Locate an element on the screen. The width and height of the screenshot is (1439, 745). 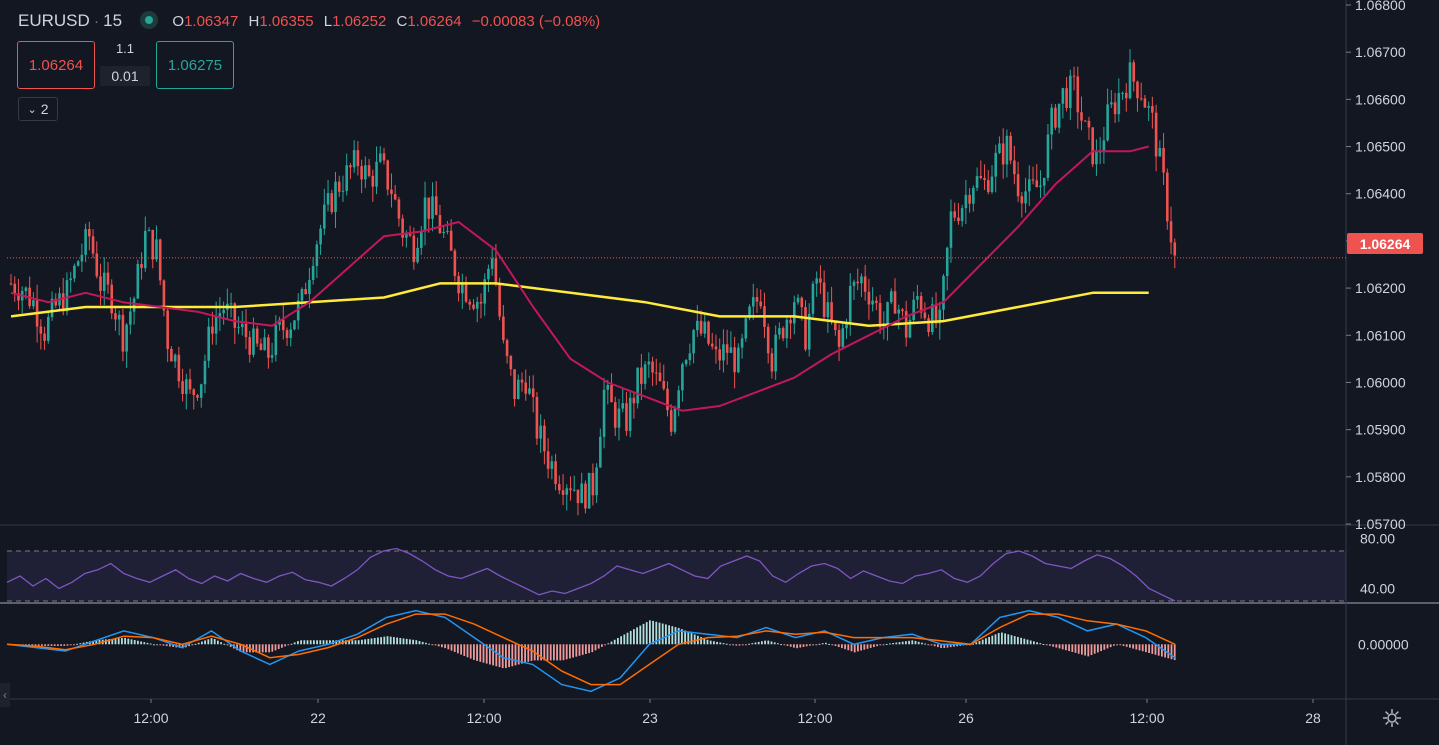
lot-size-input: 0.01 is located at coordinates (125, 76).